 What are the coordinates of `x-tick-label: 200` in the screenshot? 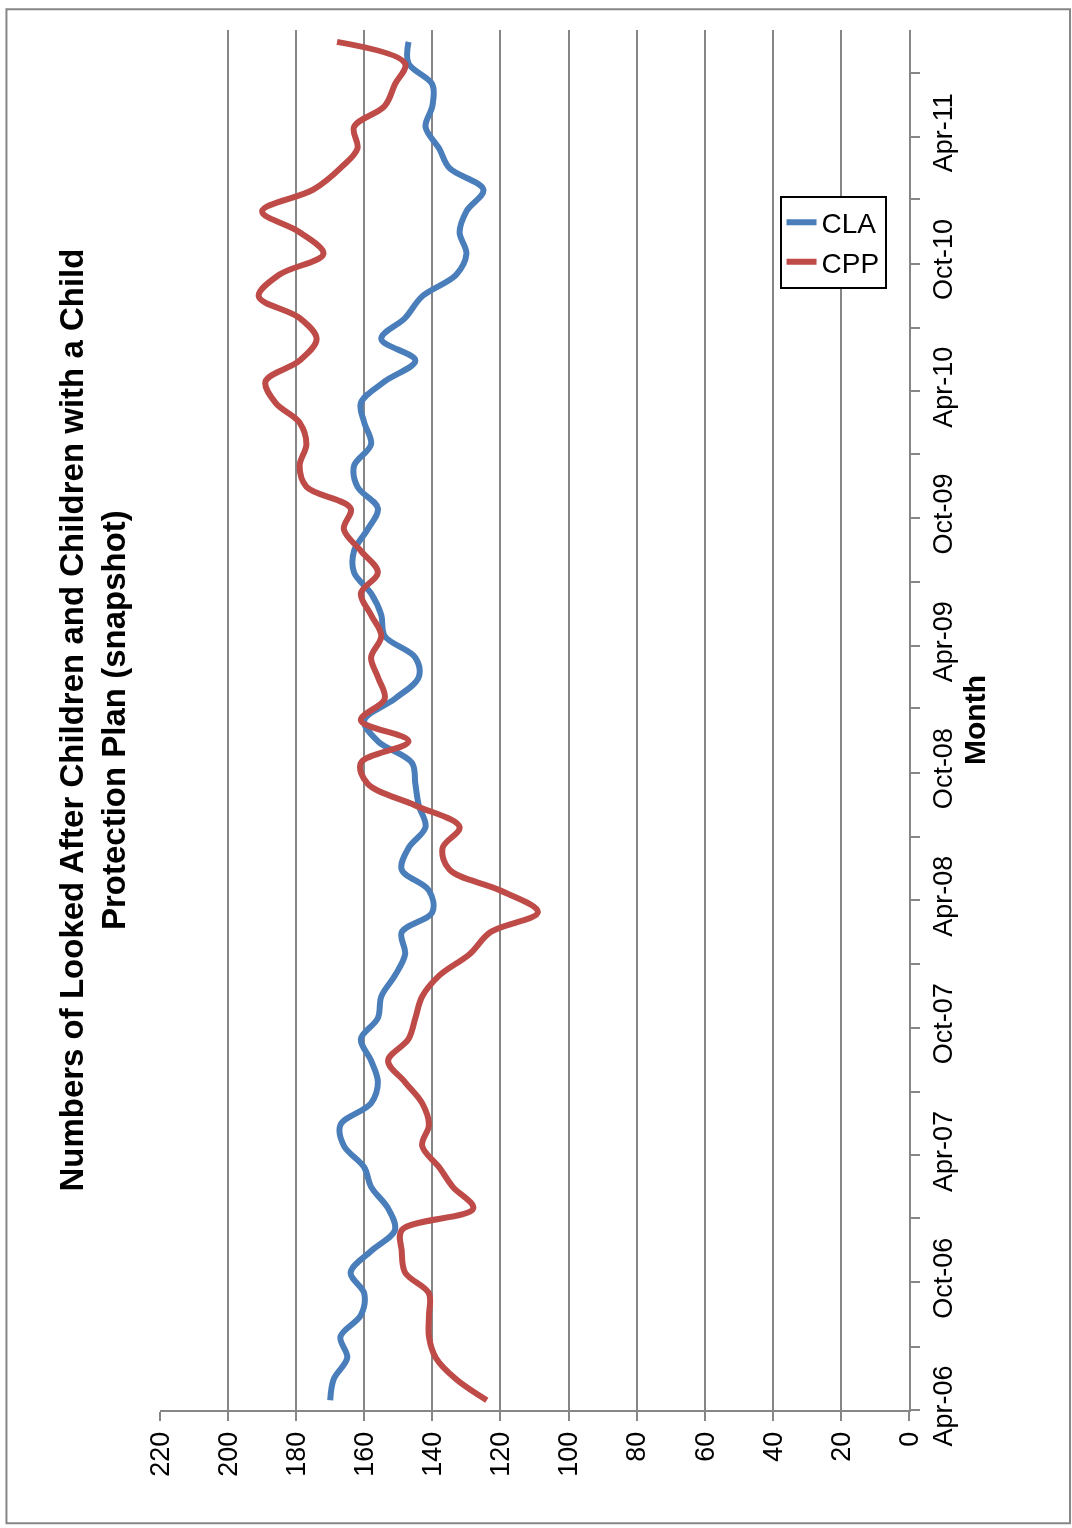 It's located at (227, 1454).